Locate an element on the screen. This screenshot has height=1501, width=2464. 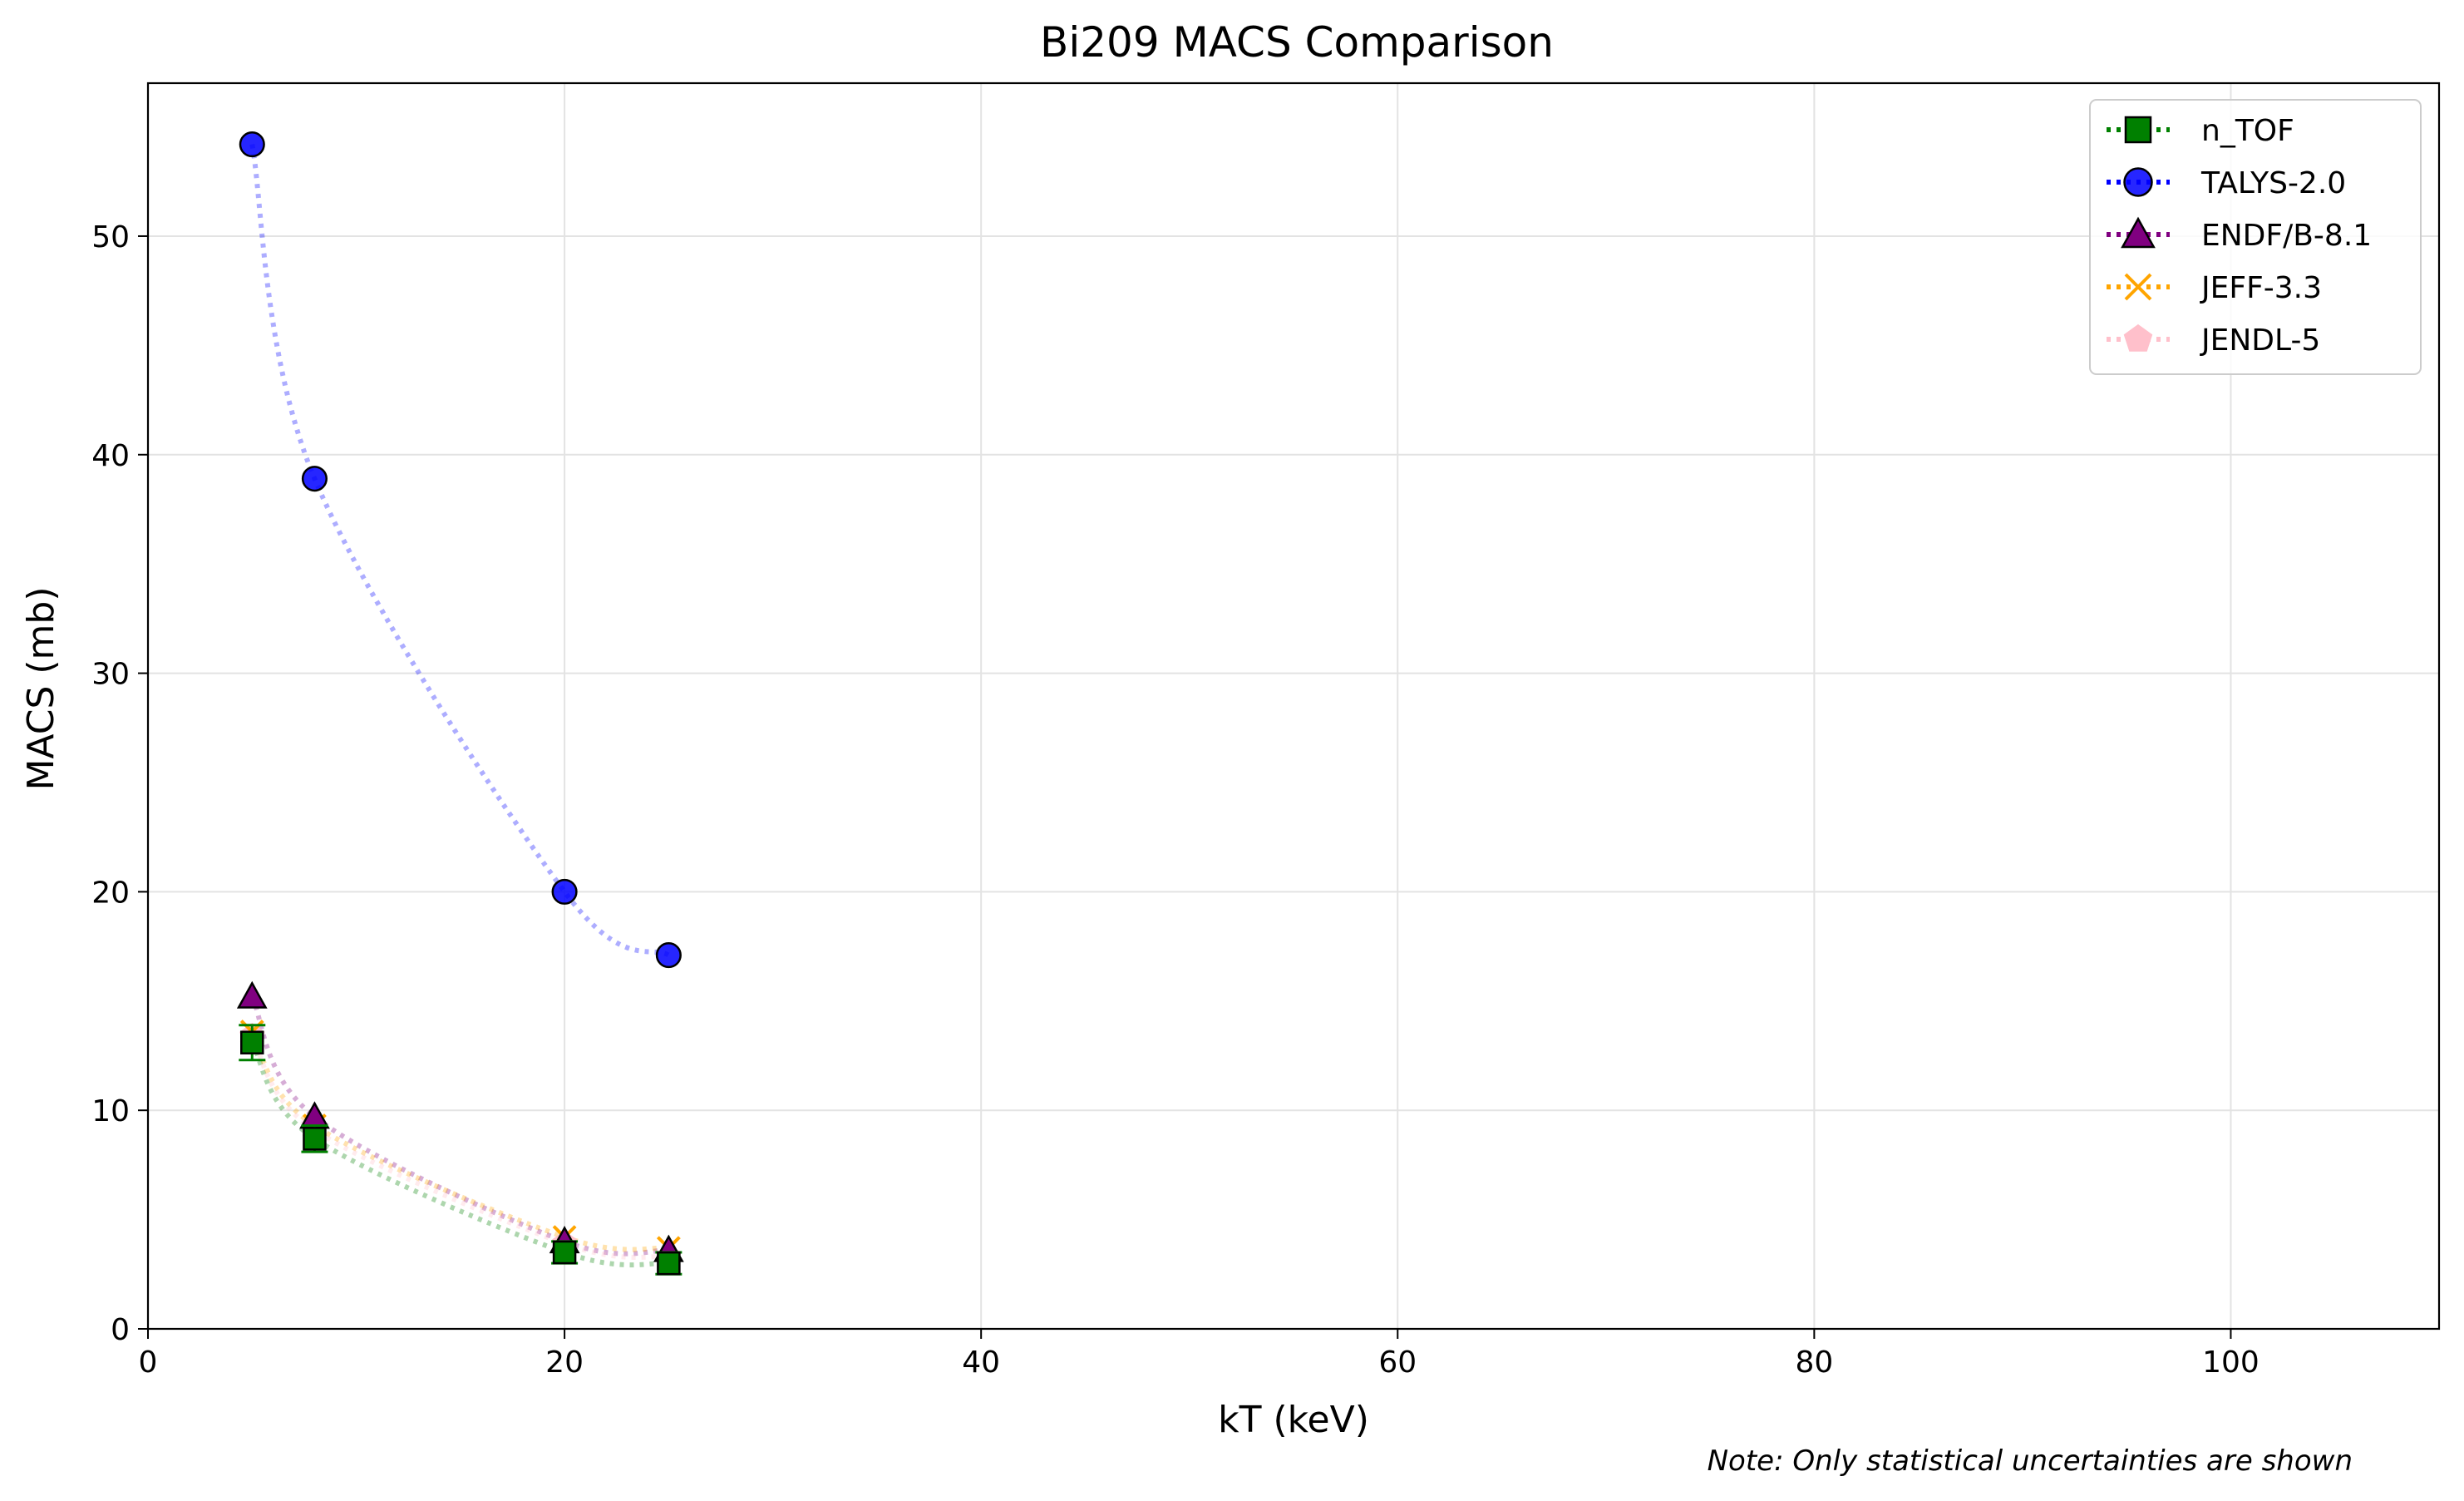
y-tick-label: 20 is located at coordinates (110, 893).